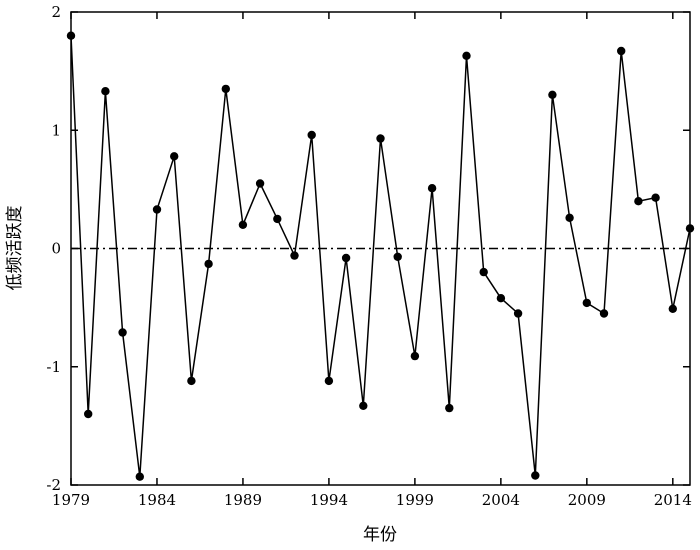  I want to click on x-tick-label: 2014, so click(673, 500).